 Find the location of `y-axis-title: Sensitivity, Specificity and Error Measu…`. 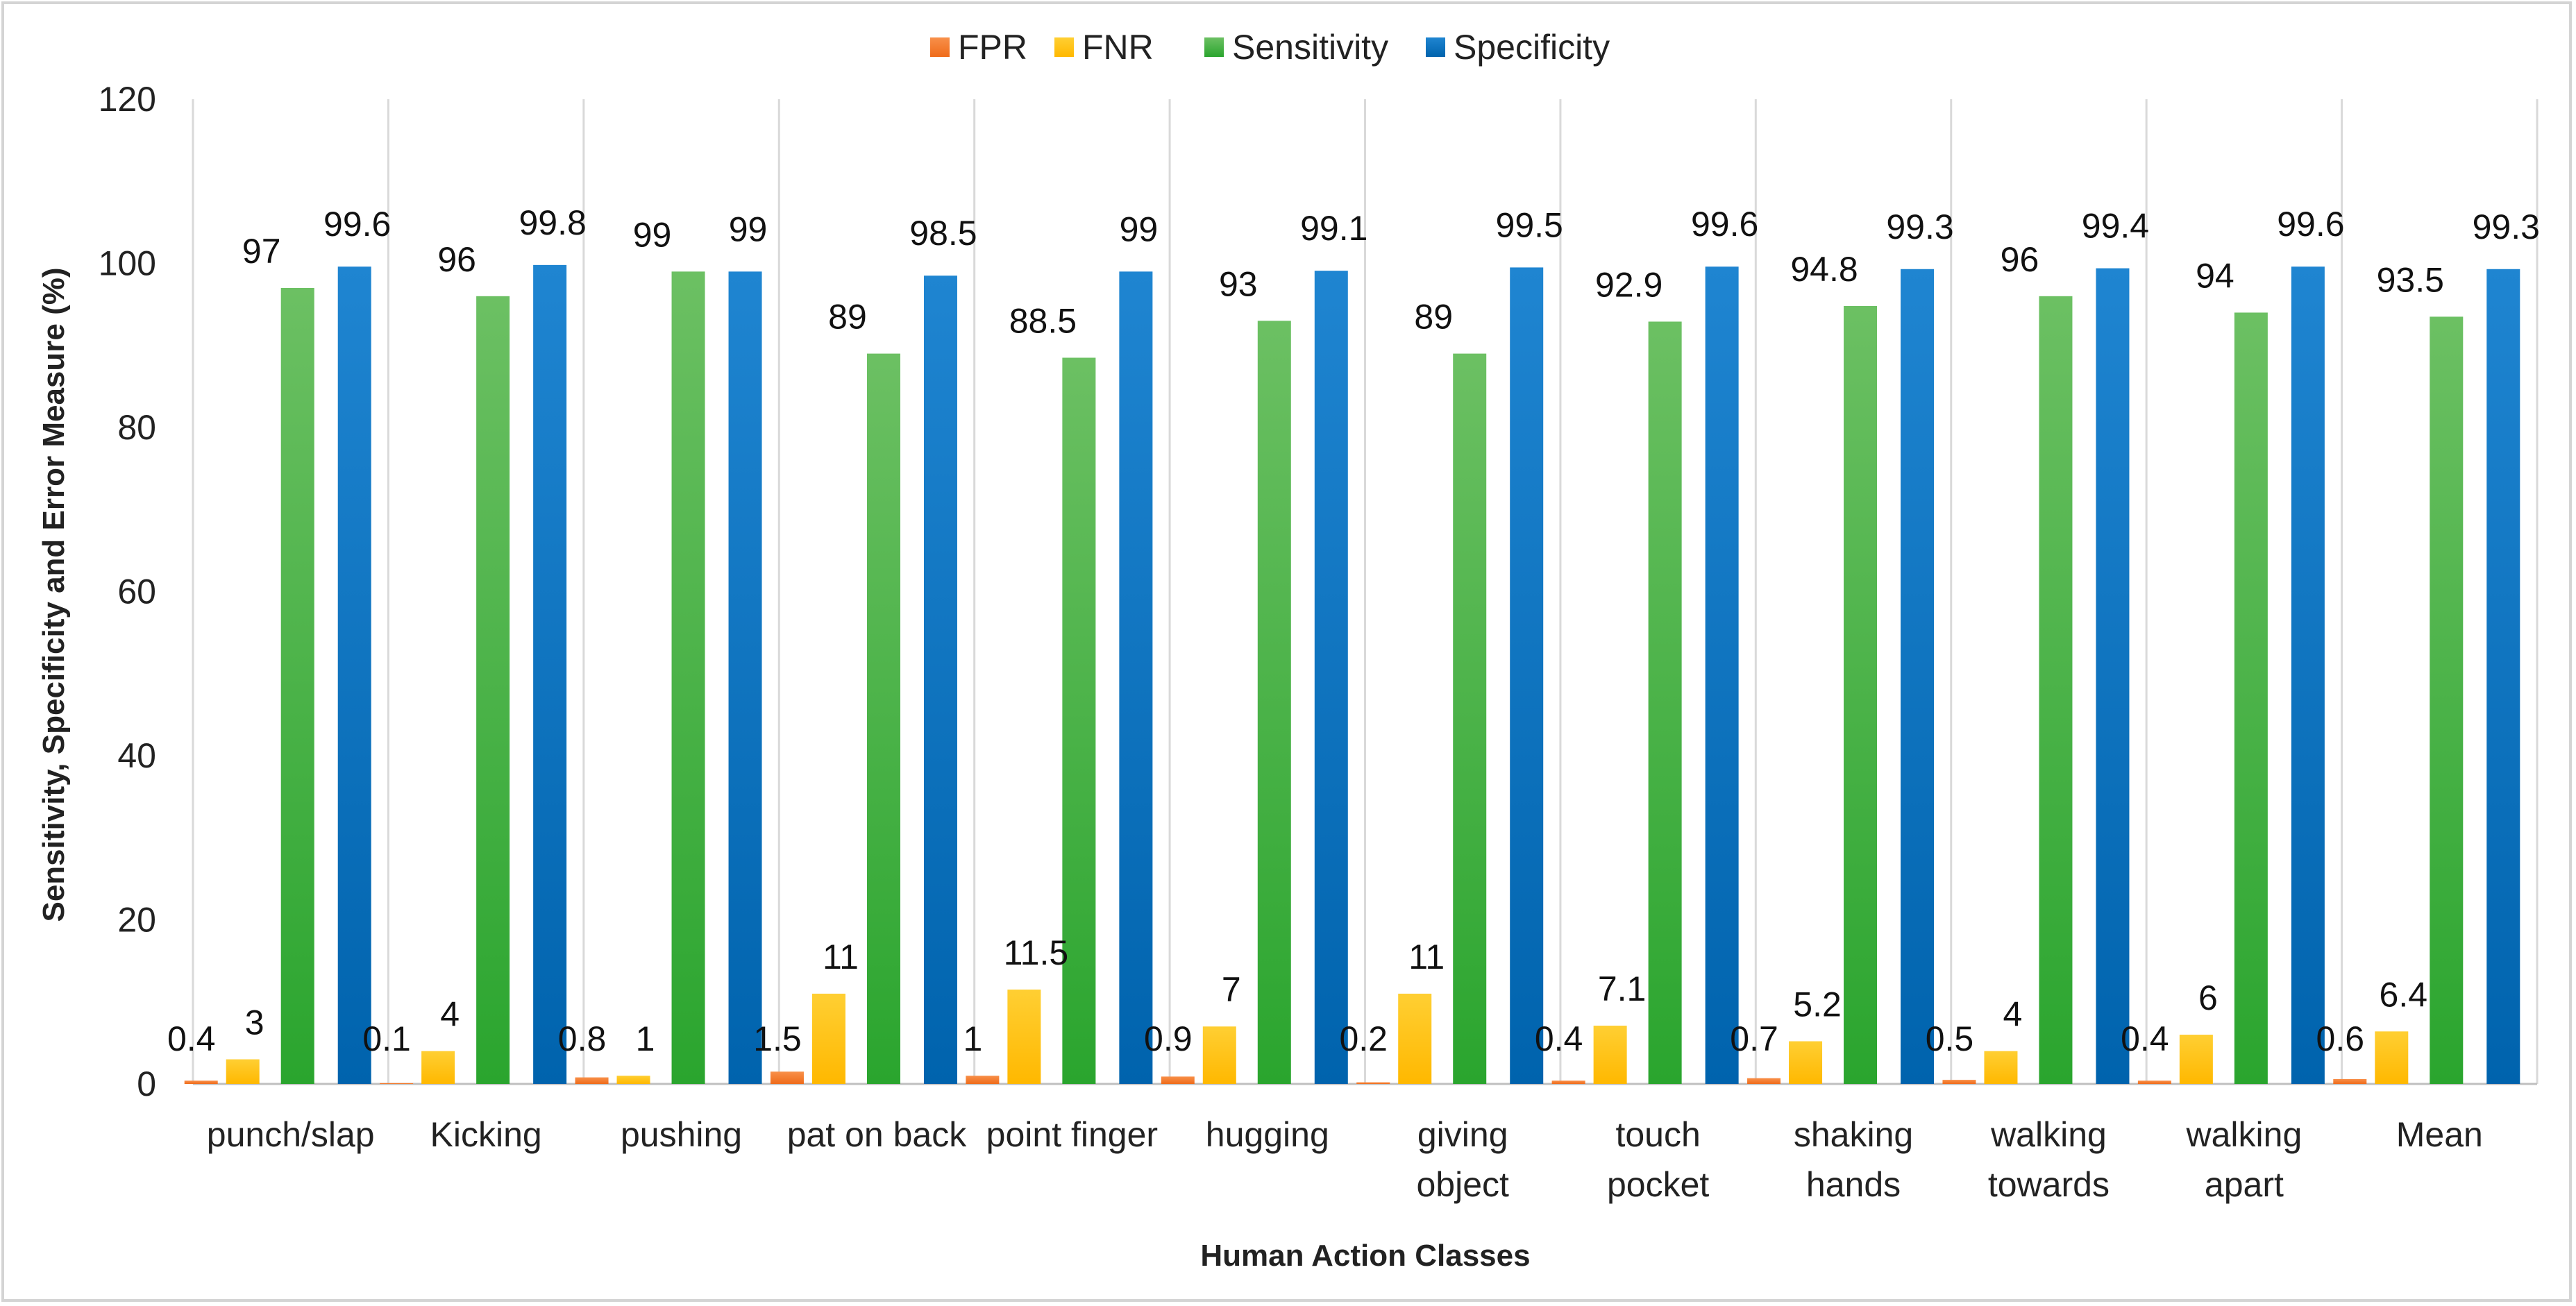

y-axis-title: Sensitivity, Specificity and Error Measu… is located at coordinates (54, 594).